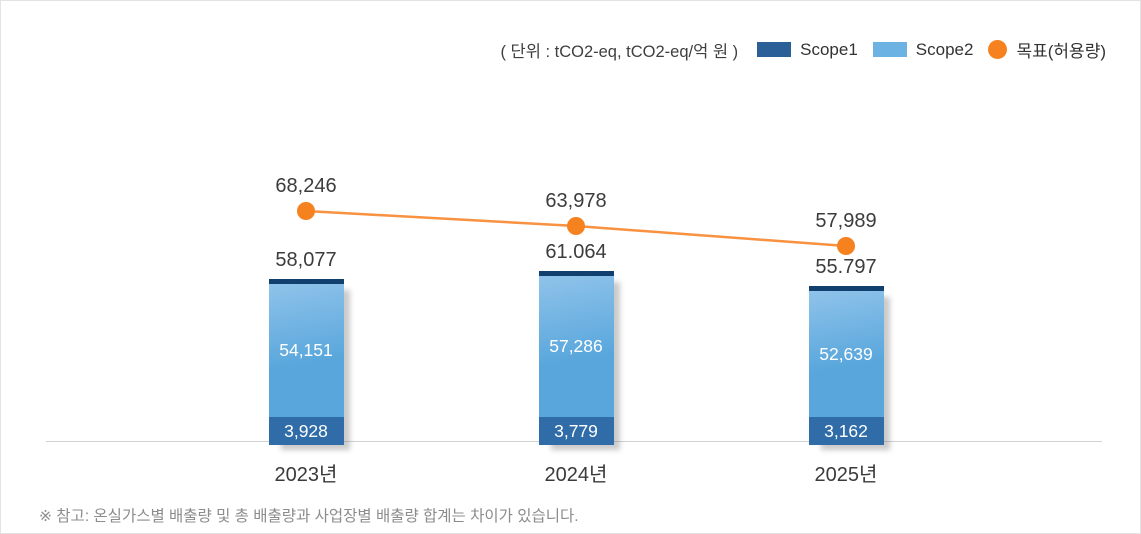 The height and width of the screenshot is (534, 1141). I want to click on target-value-label: 68,246, so click(306, 186).